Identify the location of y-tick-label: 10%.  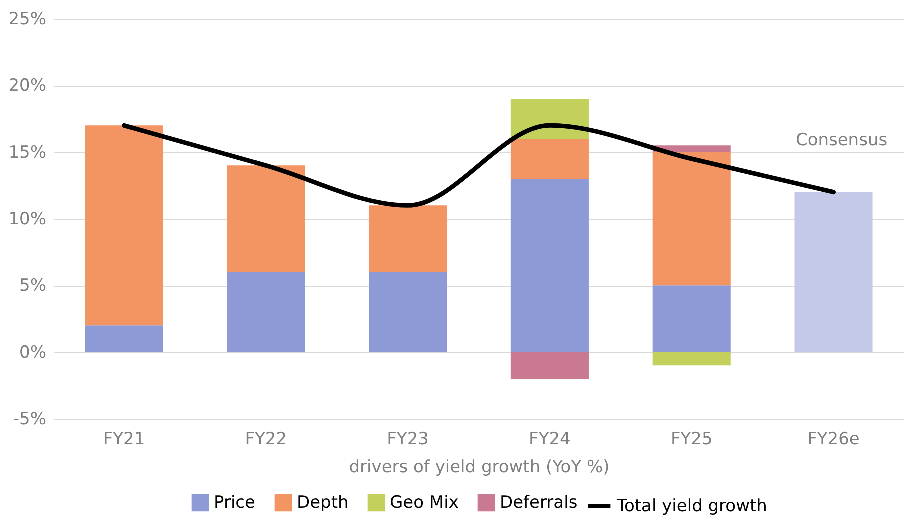
(27, 220).